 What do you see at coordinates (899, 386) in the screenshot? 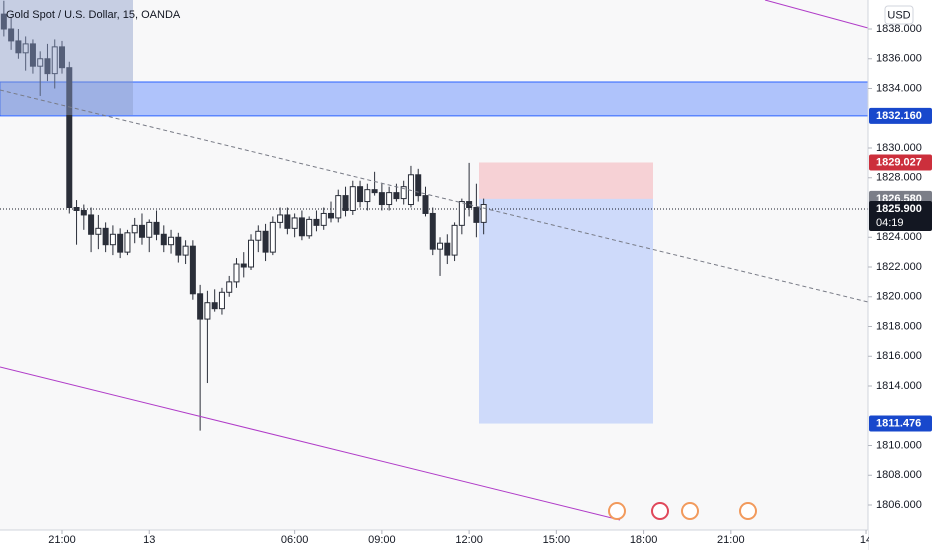
I see `y-tick-label: 1814.000` at bounding box center [899, 386].